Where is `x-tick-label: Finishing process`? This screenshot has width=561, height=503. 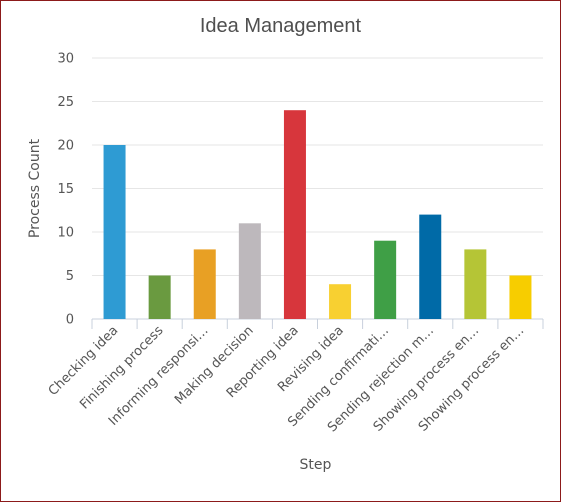 x-tick-label: Finishing process is located at coordinates (121, 367).